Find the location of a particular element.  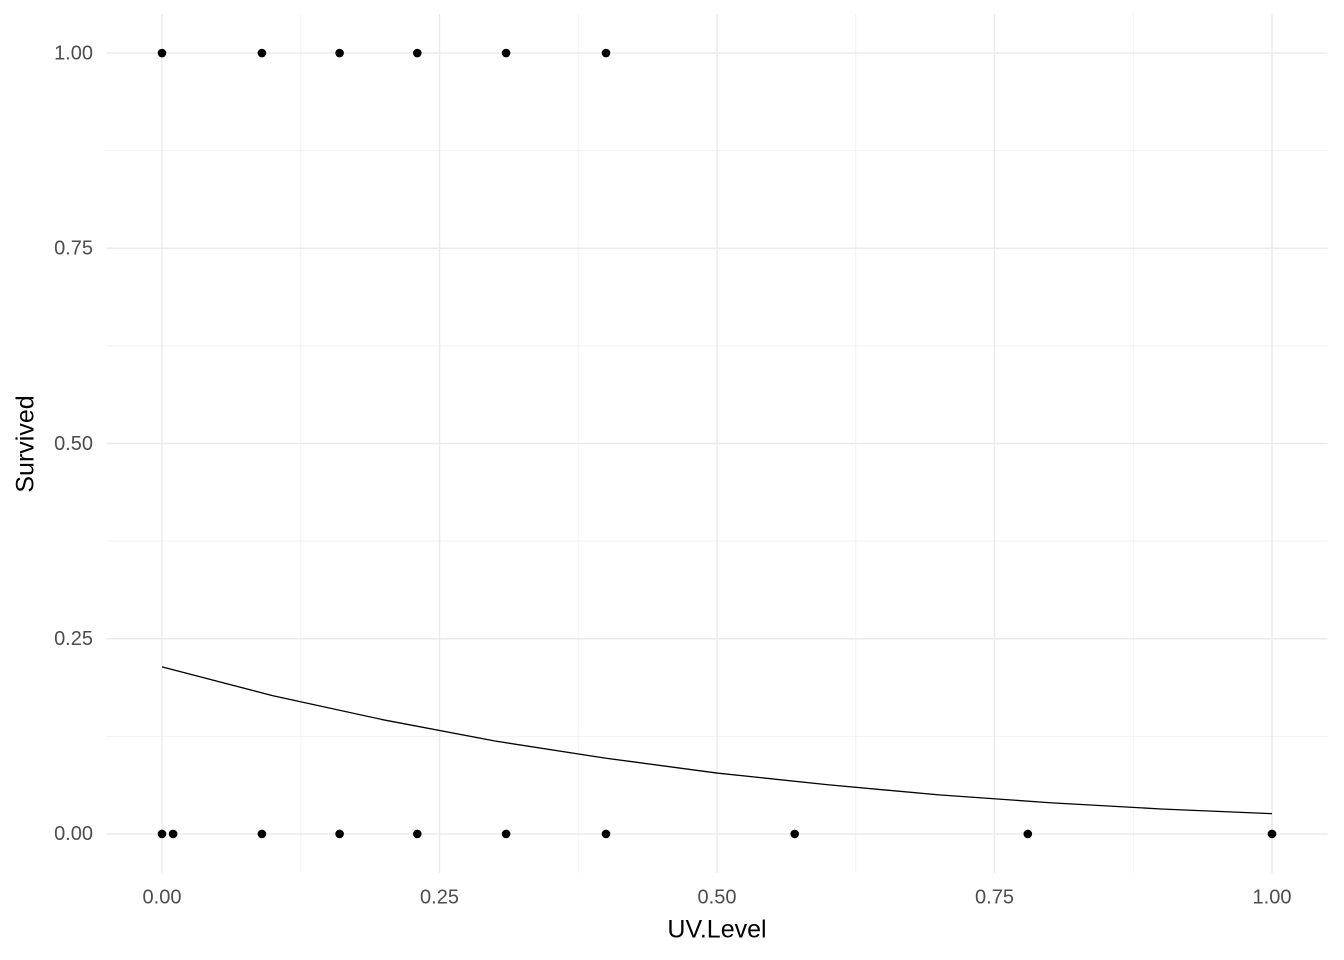

y-tick-label: 0.50 is located at coordinates (73, 444).